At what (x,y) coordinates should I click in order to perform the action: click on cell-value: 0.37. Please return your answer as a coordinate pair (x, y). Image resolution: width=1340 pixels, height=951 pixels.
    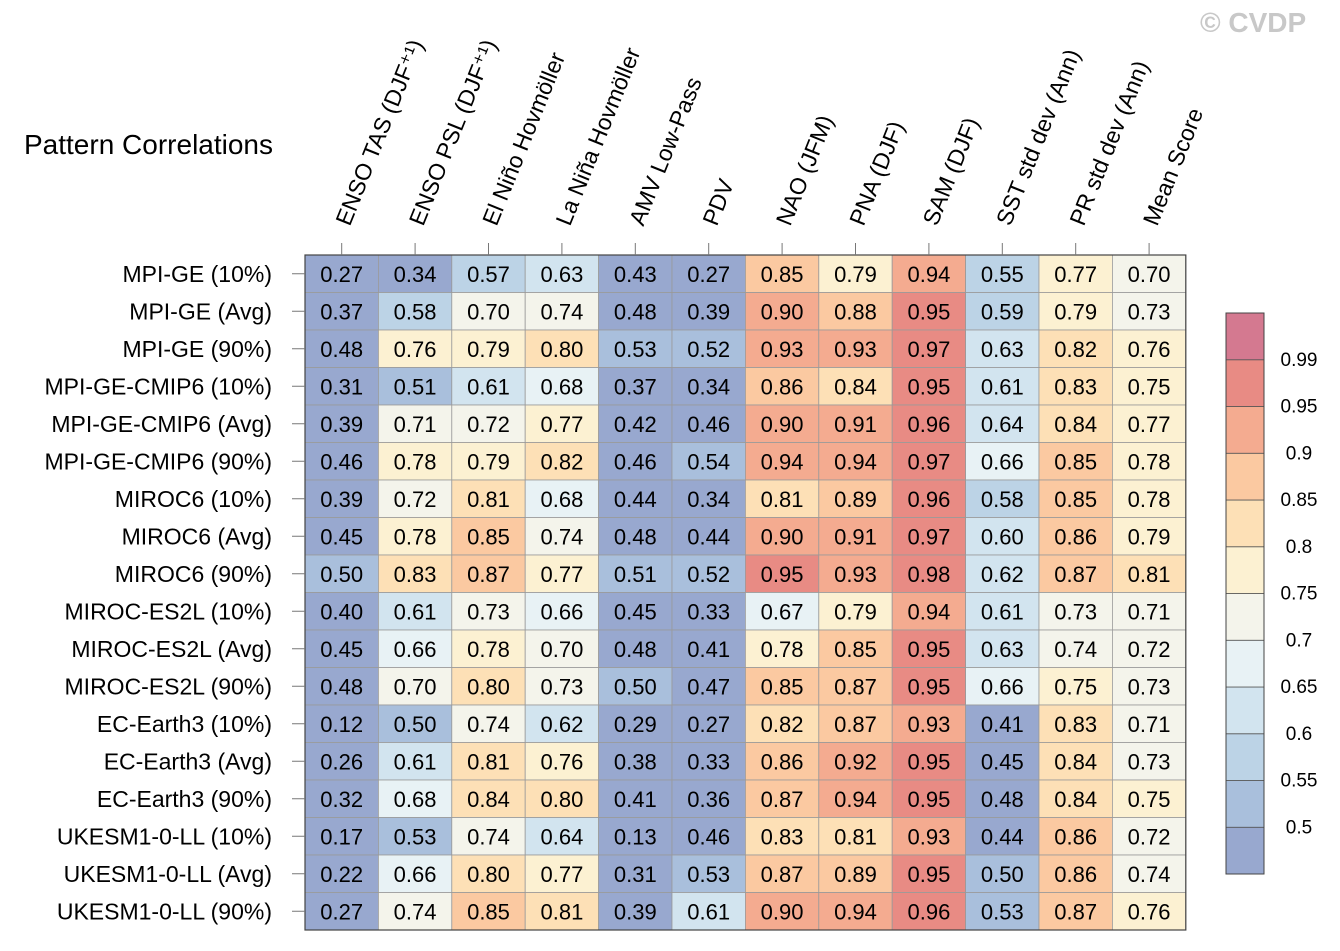
    Looking at the image, I should click on (635, 386).